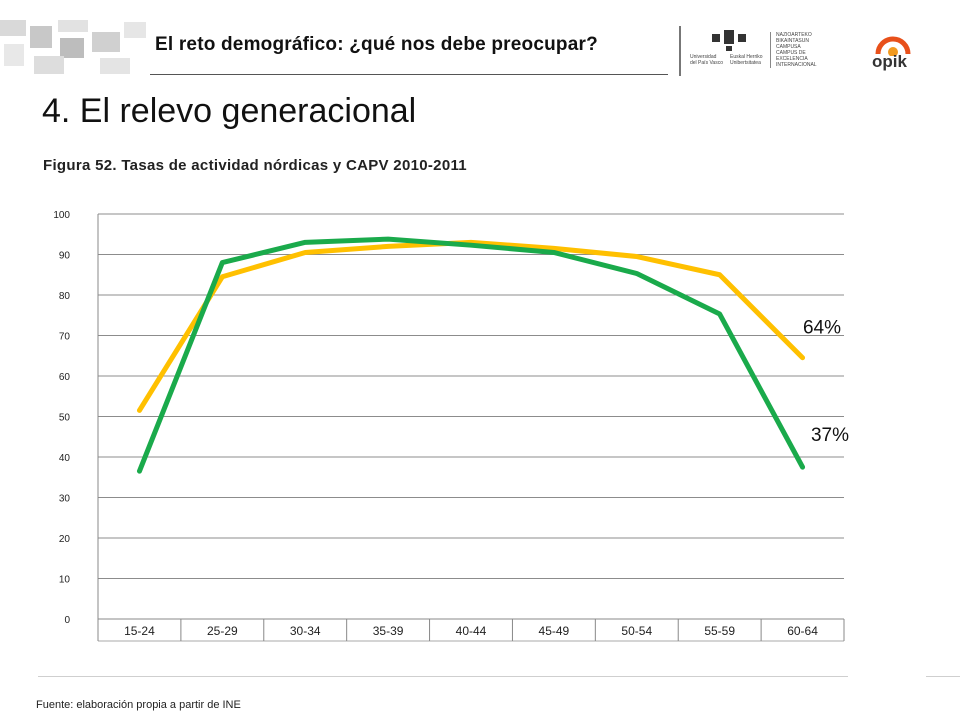  I want to click on footer-divider-right, so click(943, 676).